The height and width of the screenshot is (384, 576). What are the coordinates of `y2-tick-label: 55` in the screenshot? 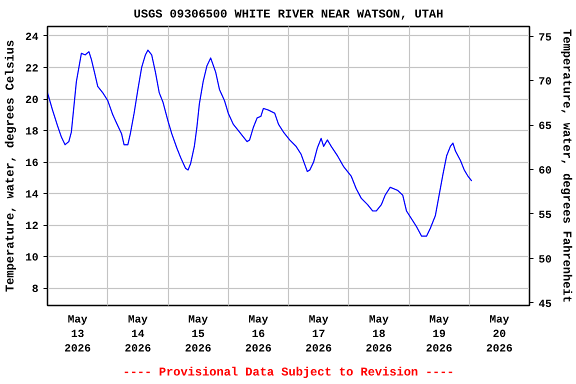 It's located at (545, 216).